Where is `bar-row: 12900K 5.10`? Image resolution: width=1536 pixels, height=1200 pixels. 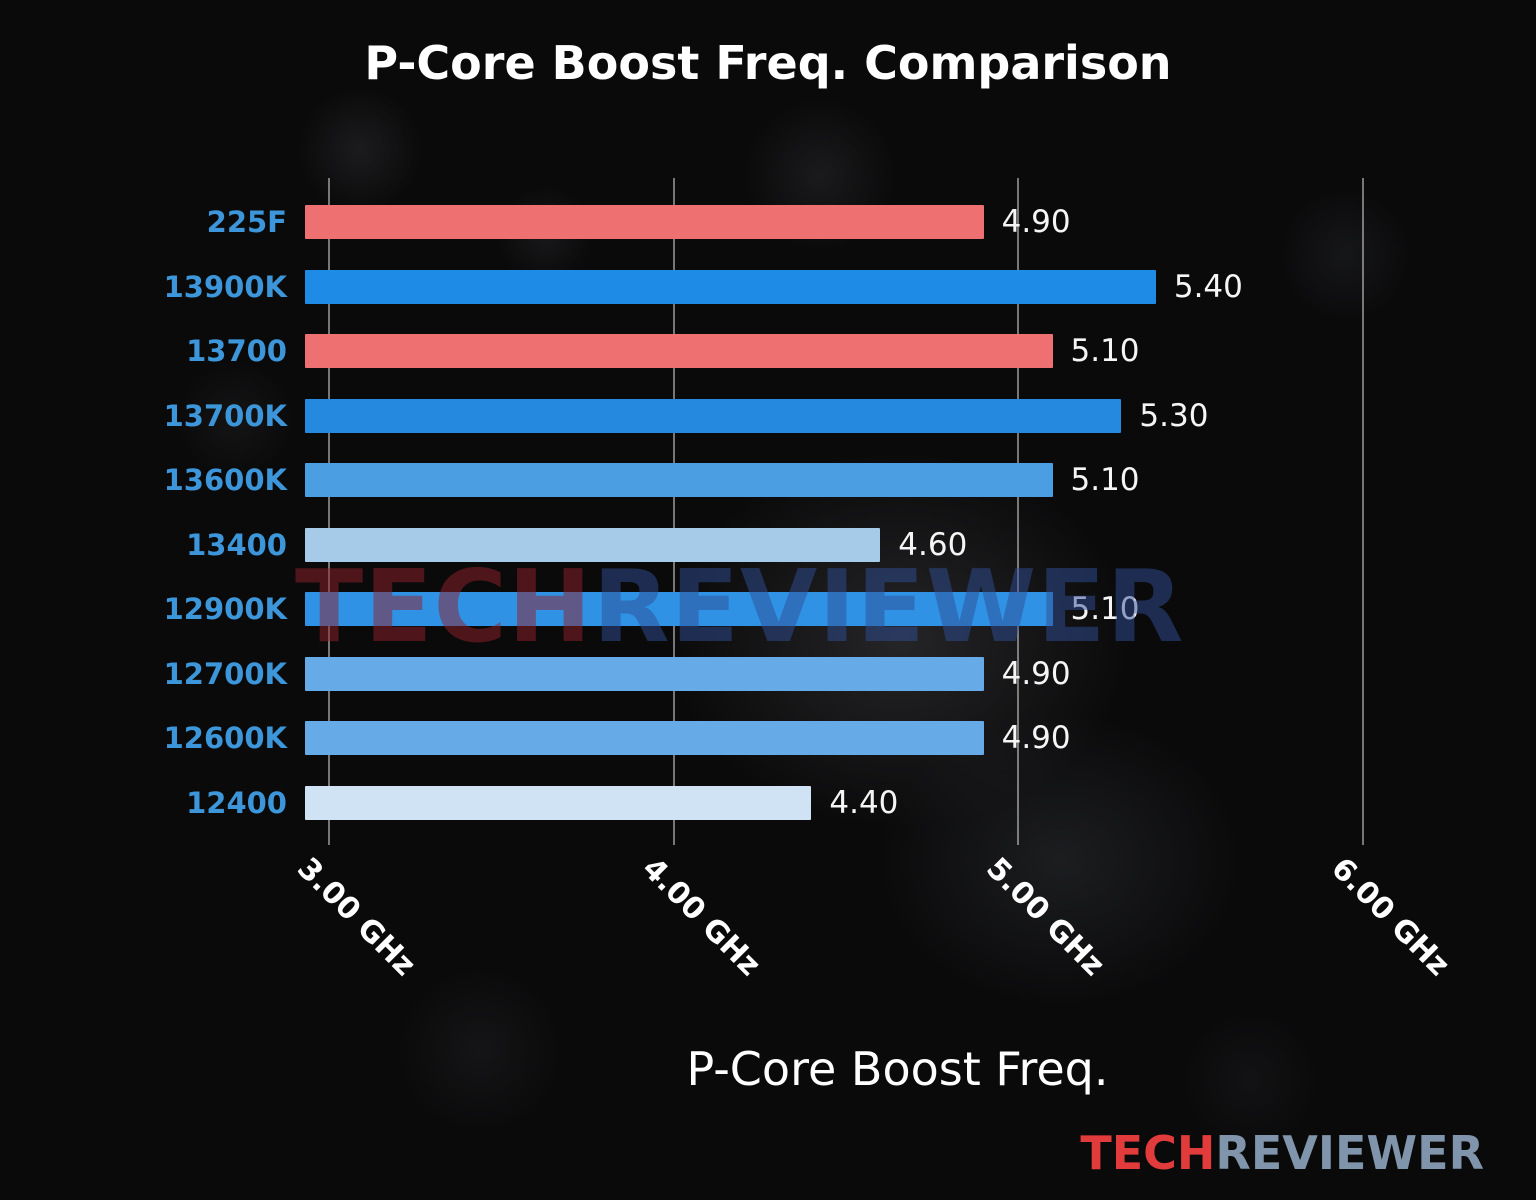
bar-row: 12900K 5.10 is located at coordinates (827, 609).